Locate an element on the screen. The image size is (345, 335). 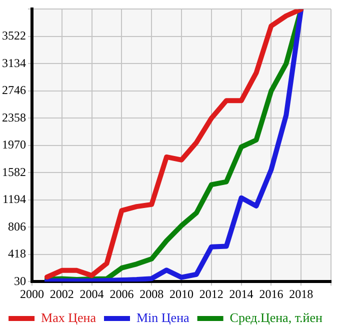
x-tick-label: 2004 is located at coordinates (92, 293).